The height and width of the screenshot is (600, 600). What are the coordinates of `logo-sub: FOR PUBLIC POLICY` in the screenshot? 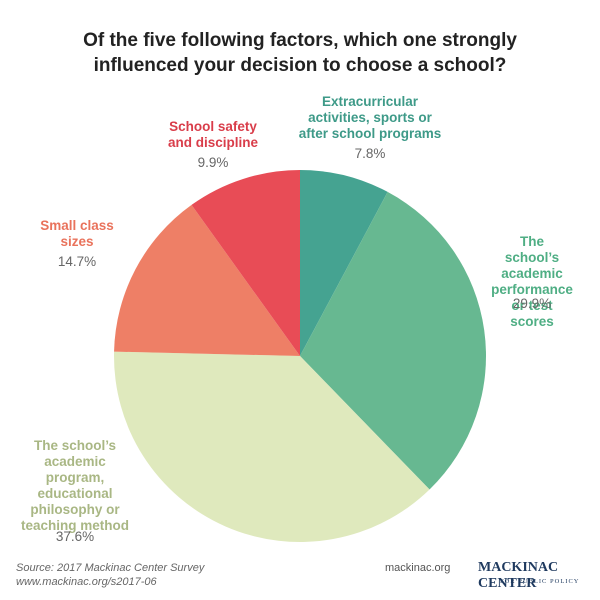 It's located at (540, 581).